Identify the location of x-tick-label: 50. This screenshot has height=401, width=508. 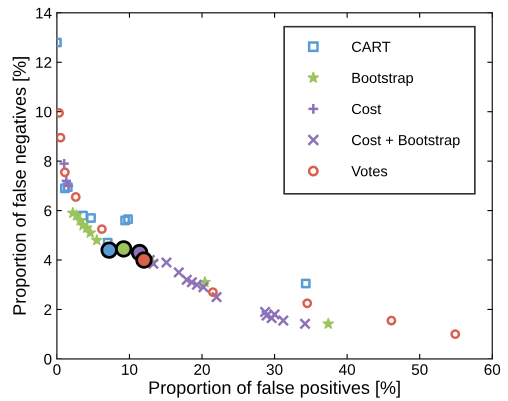
(420, 369).